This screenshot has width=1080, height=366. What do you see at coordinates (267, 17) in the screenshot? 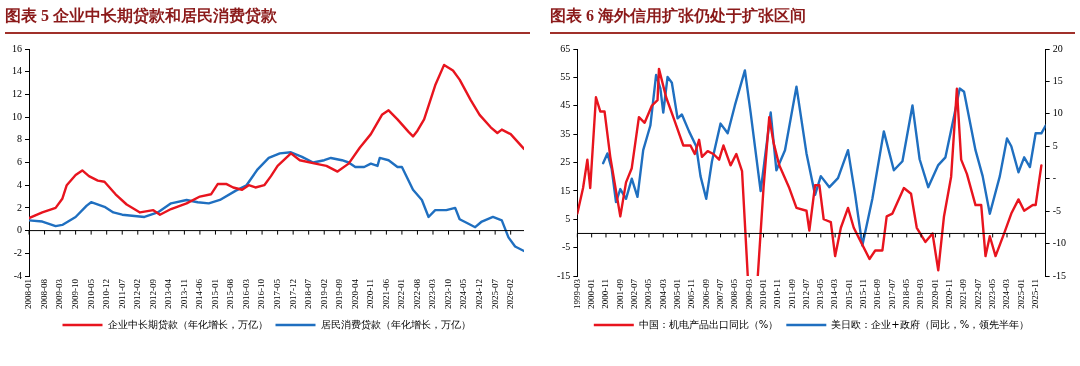
I see `chart-title: 图表 5 企业中长期贷款和居民消费贷款` at bounding box center [267, 17].